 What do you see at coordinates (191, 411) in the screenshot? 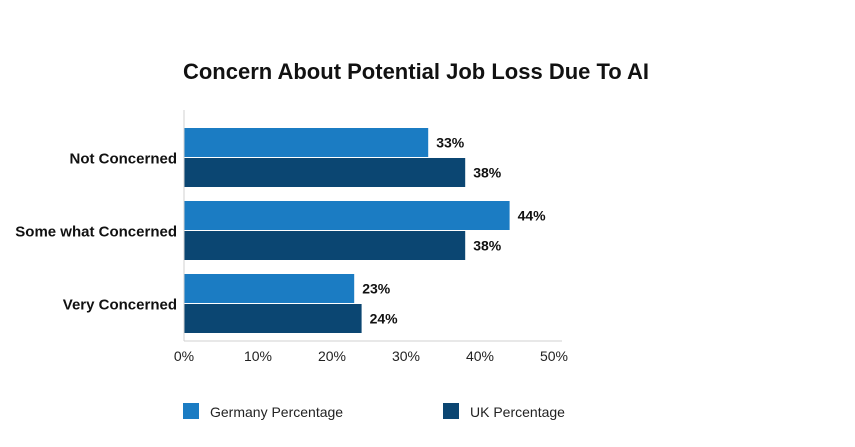
I see `legend-swatch-germany` at bounding box center [191, 411].